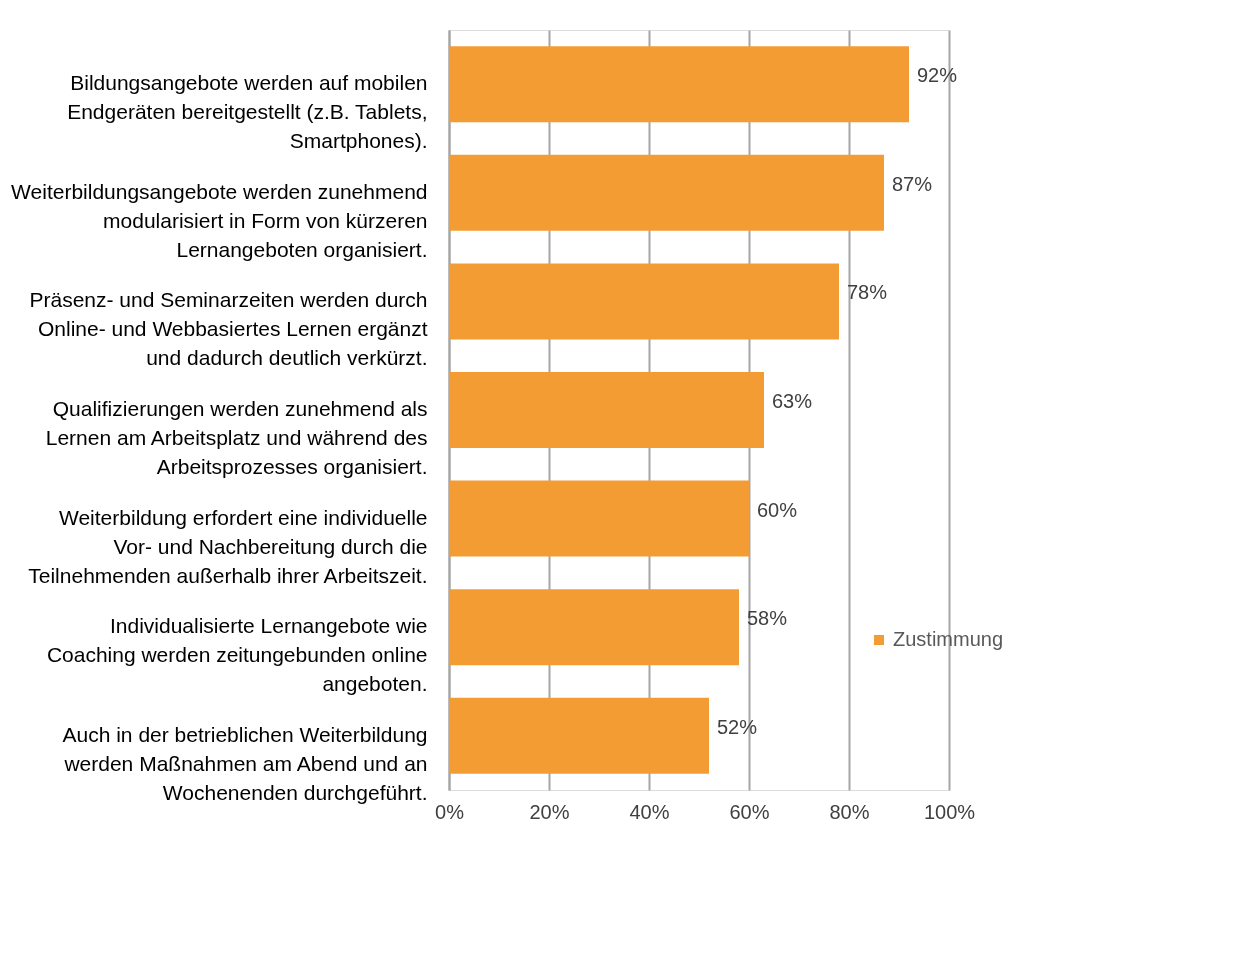 The image size is (1244, 963). What do you see at coordinates (549, 811) in the screenshot?
I see `x-tick-label: 20%` at bounding box center [549, 811].